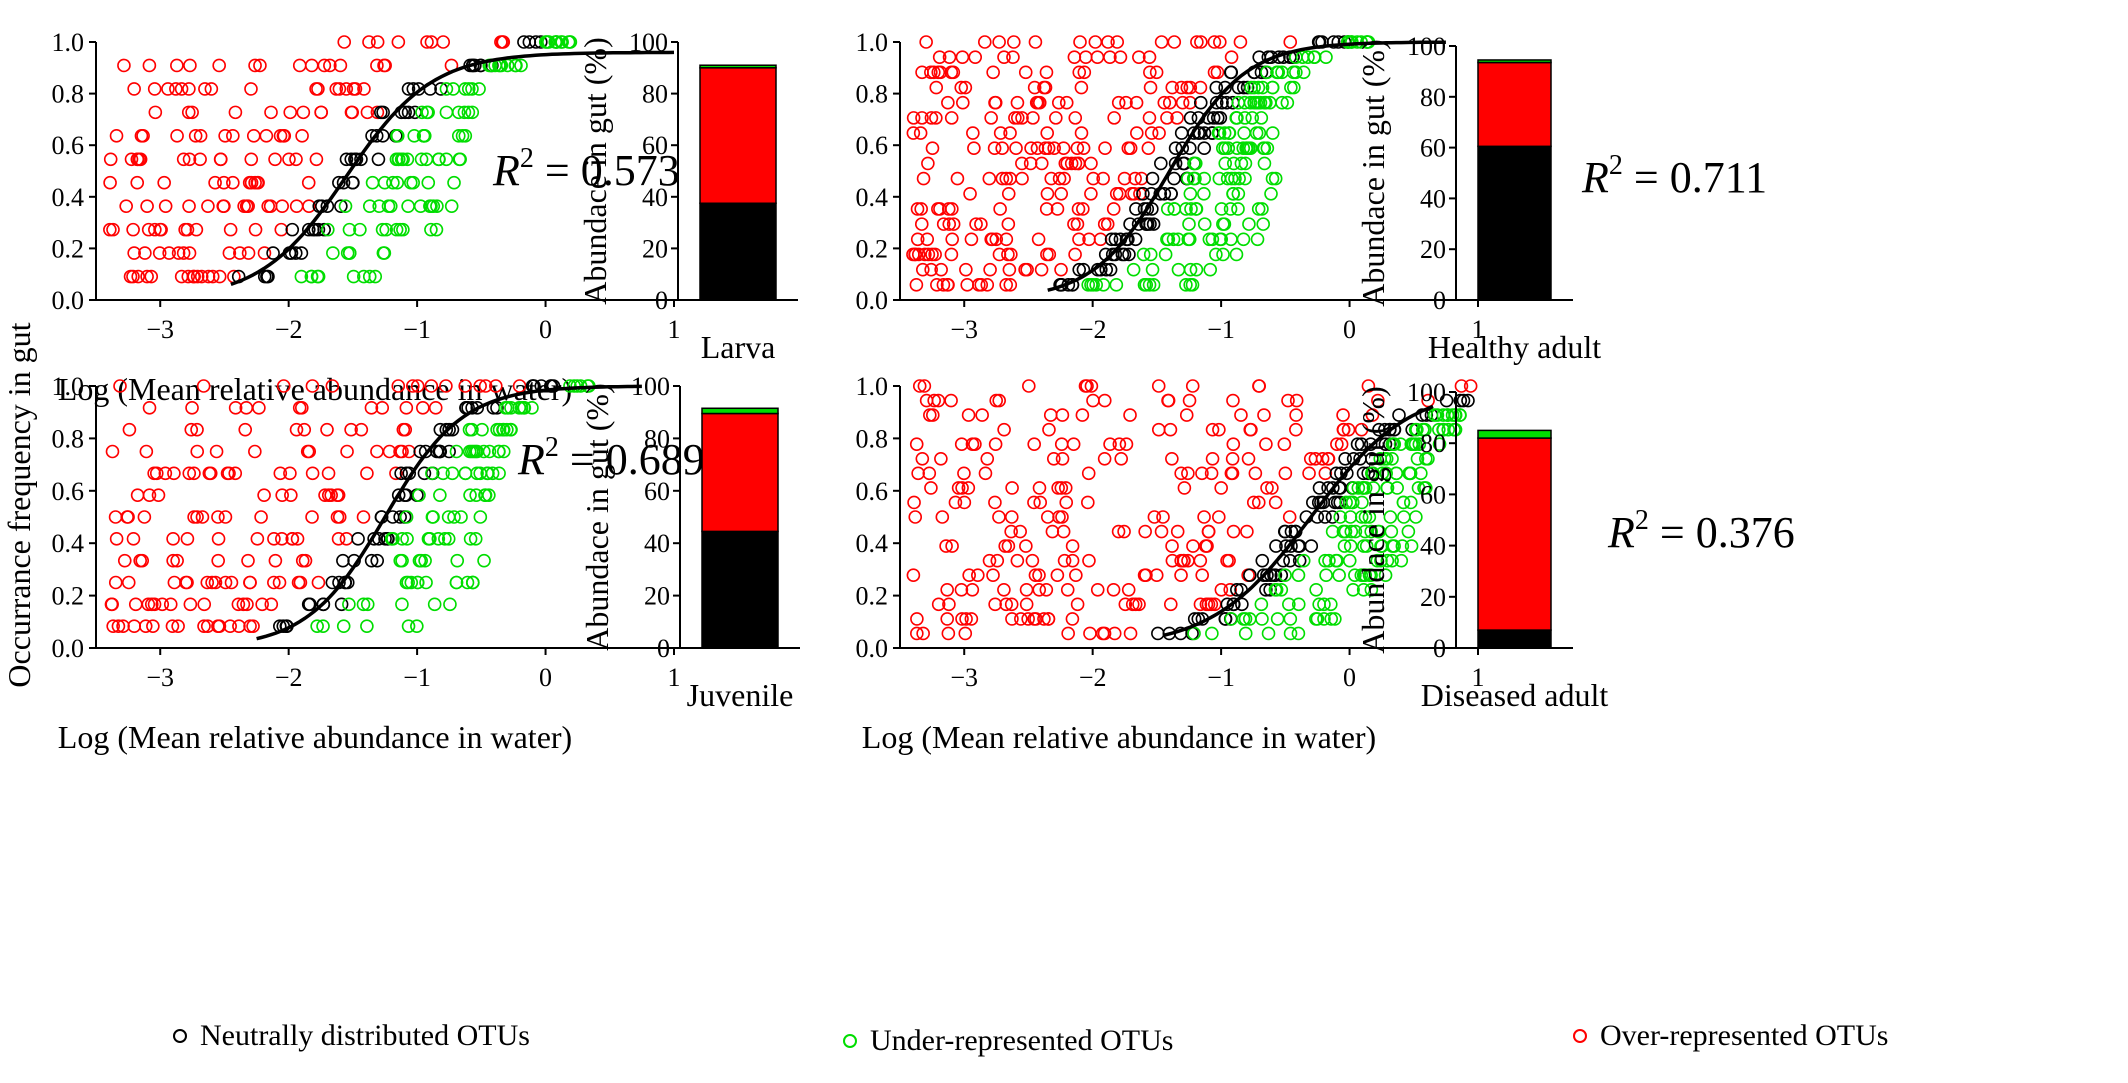 The width and height of the screenshot is (2128, 1083). Describe the element at coordinates (1595, 177) in the screenshot. I see `r-symbol: R` at that location.